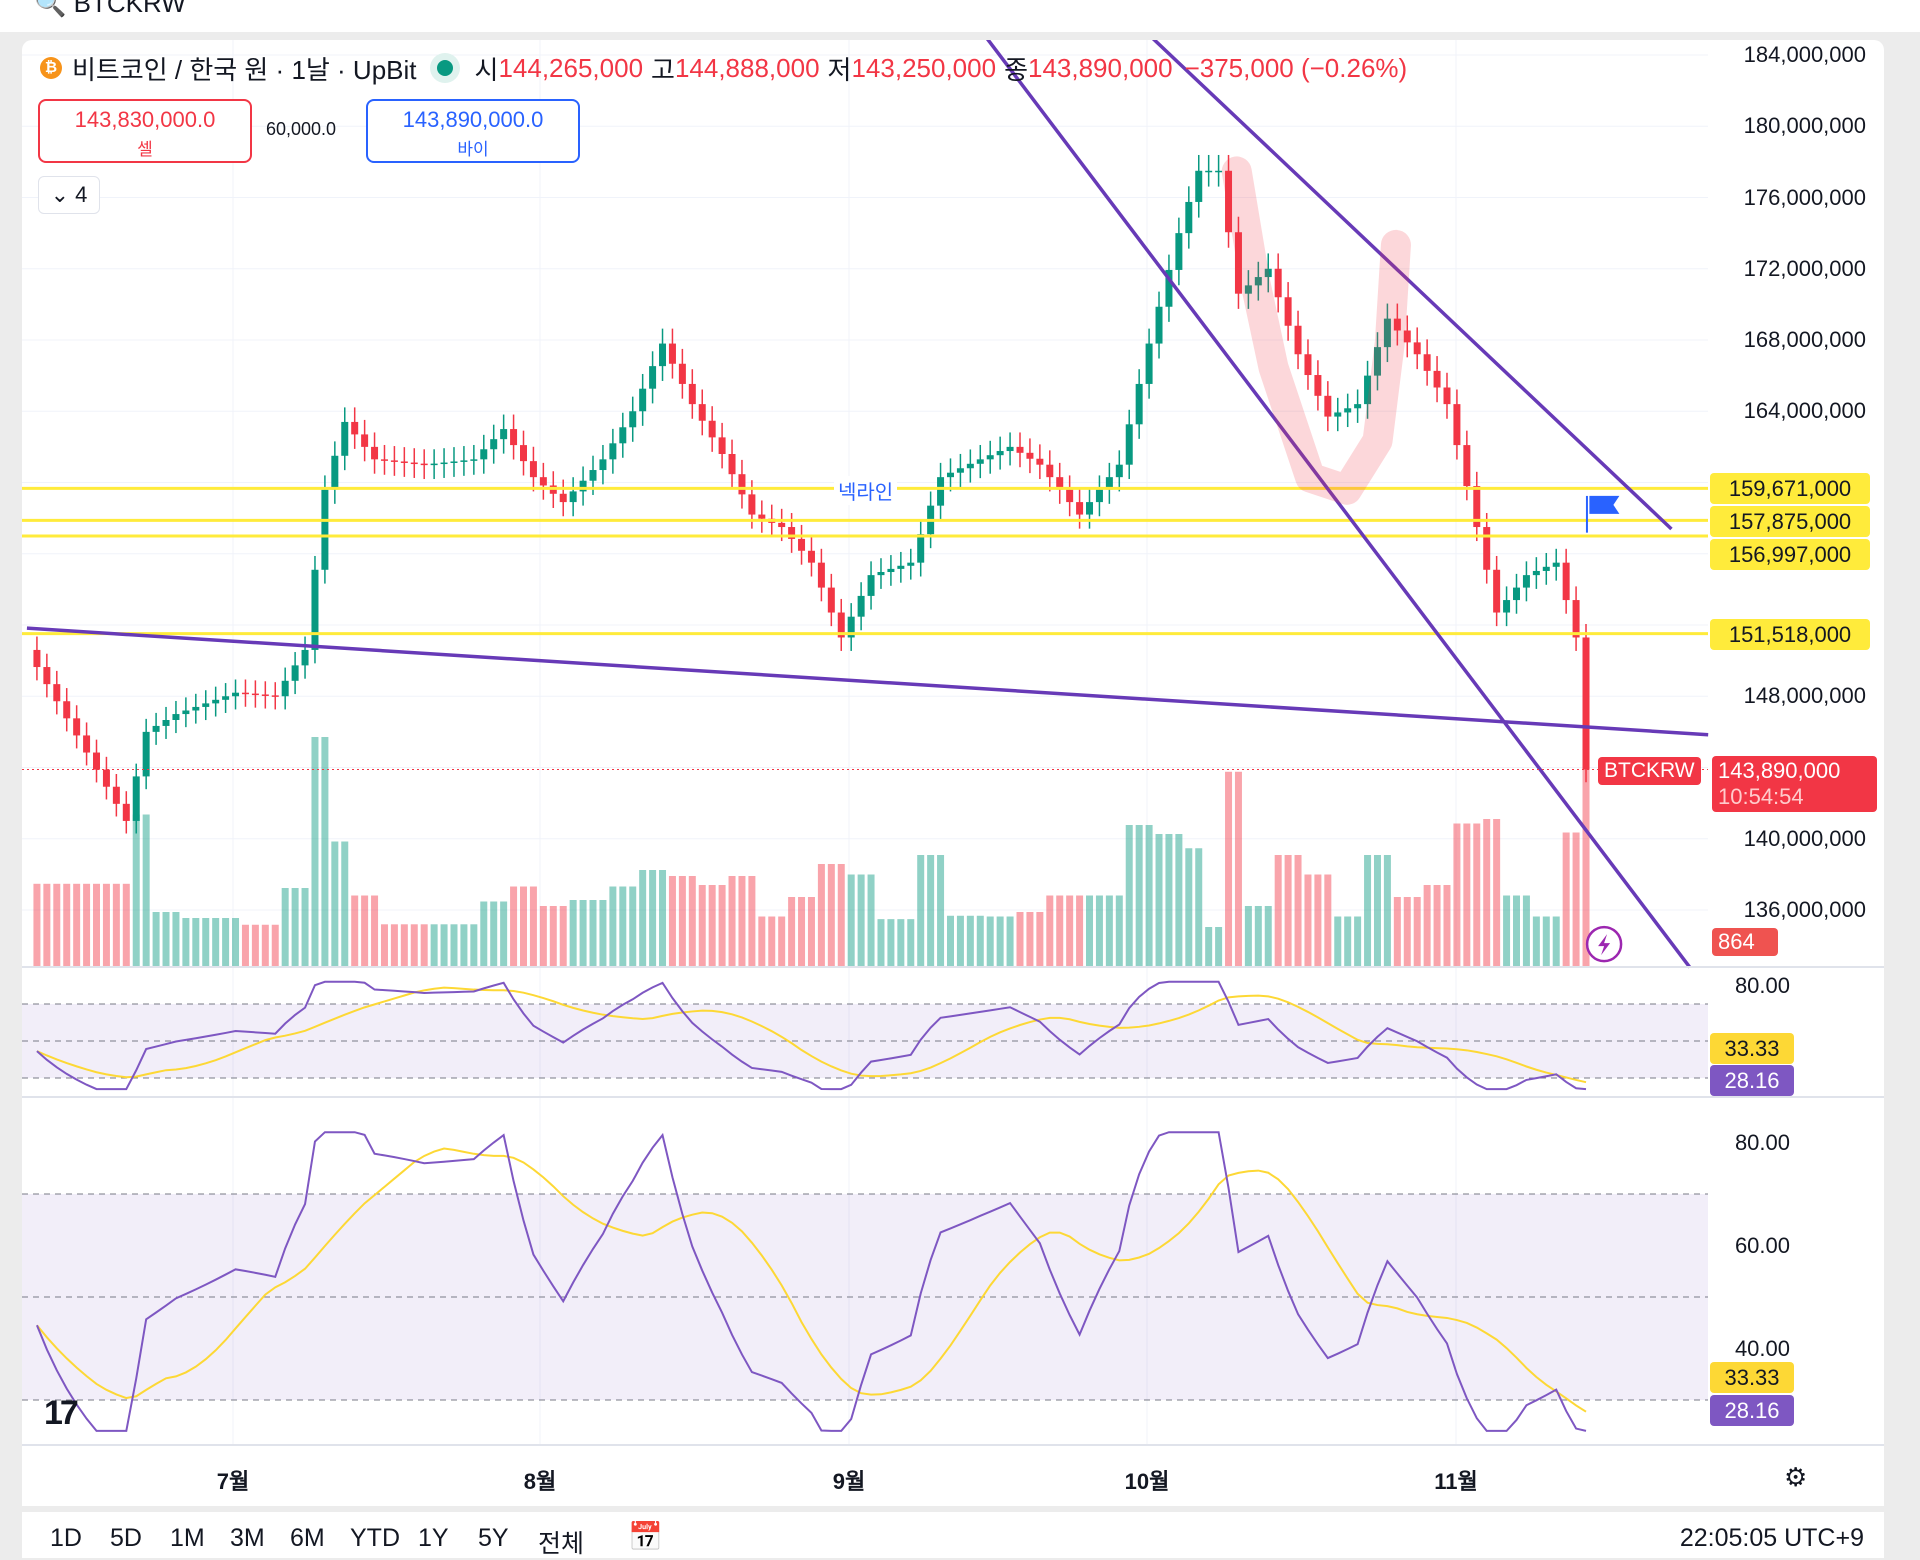 This screenshot has height=1560, width=1920. I want to click on open-label: 시, so click(486, 69).